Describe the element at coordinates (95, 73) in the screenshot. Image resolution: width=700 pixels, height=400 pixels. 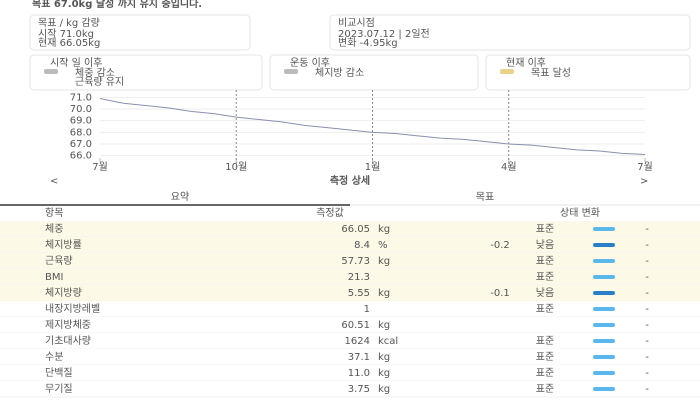
I see `card-line: 체중 감소` at that location.